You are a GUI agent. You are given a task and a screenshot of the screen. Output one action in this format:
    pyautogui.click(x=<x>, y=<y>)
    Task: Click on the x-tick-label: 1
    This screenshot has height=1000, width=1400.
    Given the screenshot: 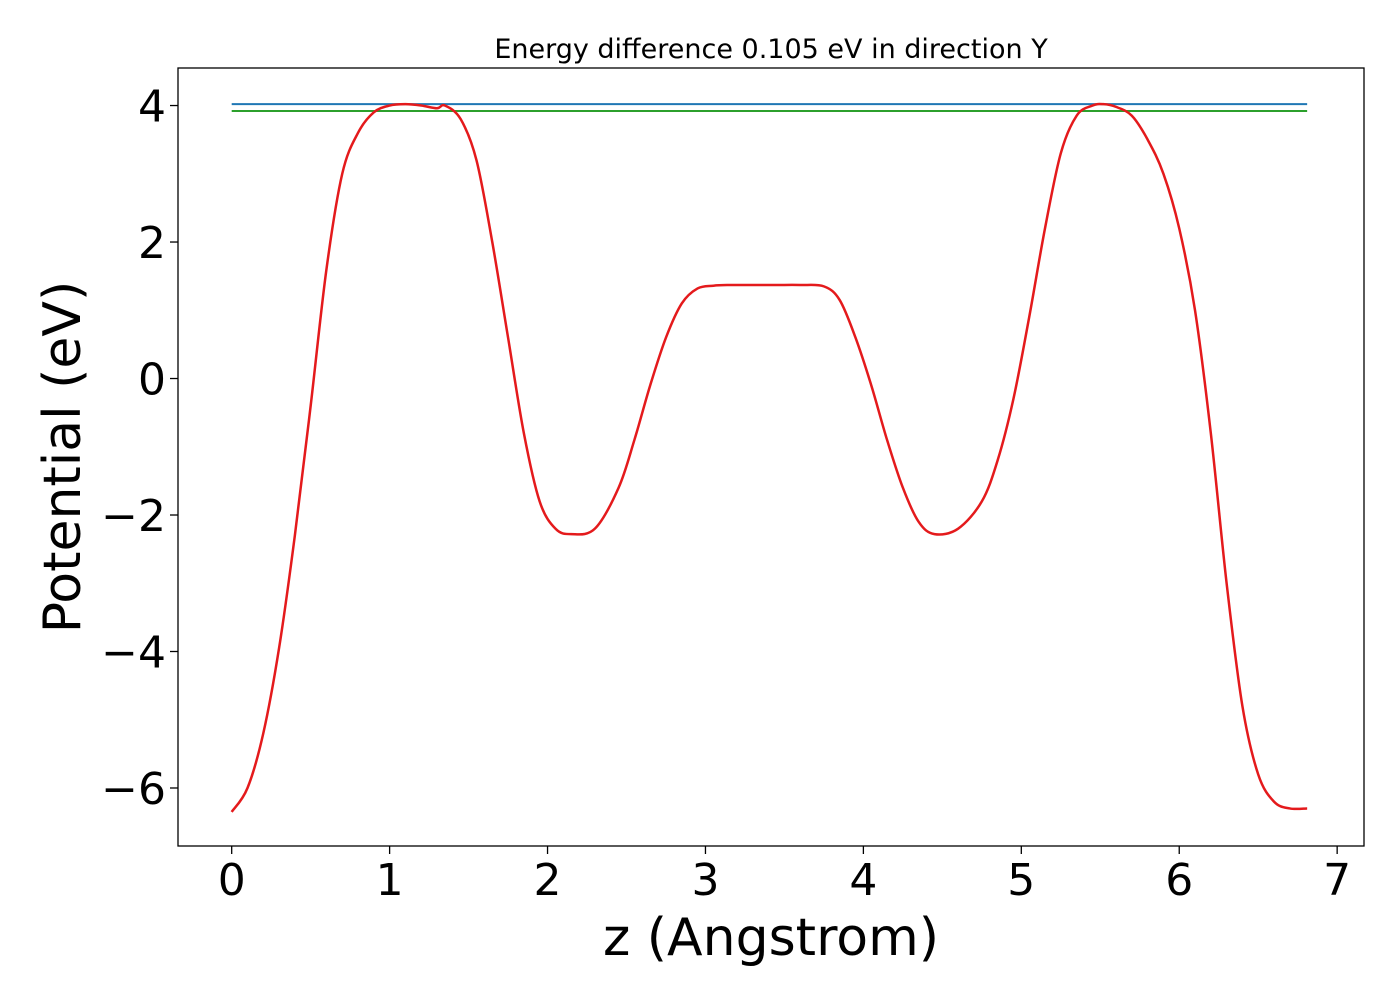 What is the action you would take?
    pyautogui.click(x=390, y=880)
    